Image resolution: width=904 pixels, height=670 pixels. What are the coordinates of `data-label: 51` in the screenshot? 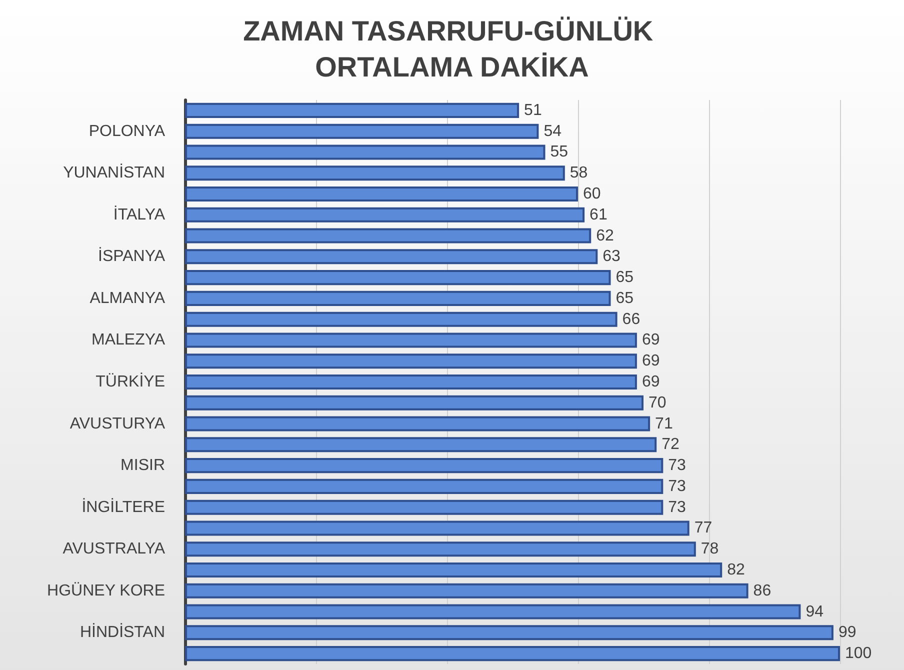 It's located at (533, 110).